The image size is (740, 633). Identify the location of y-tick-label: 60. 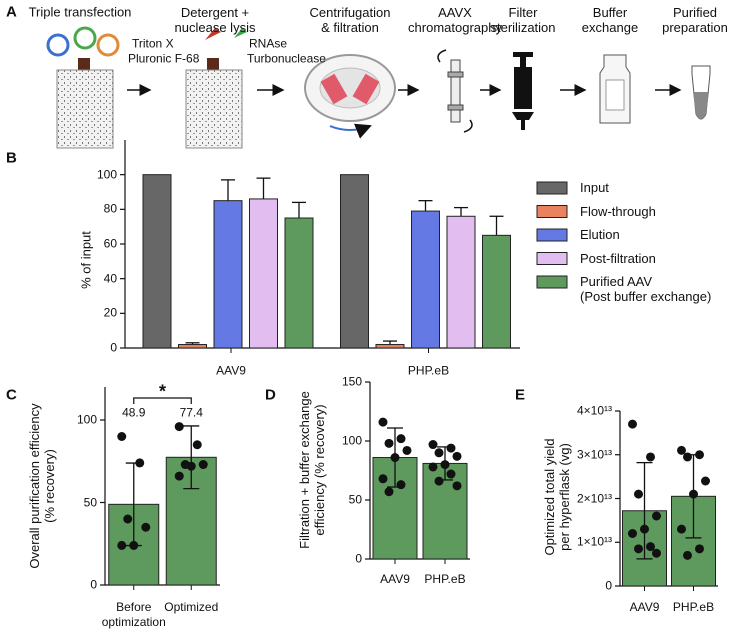
(110, 243).